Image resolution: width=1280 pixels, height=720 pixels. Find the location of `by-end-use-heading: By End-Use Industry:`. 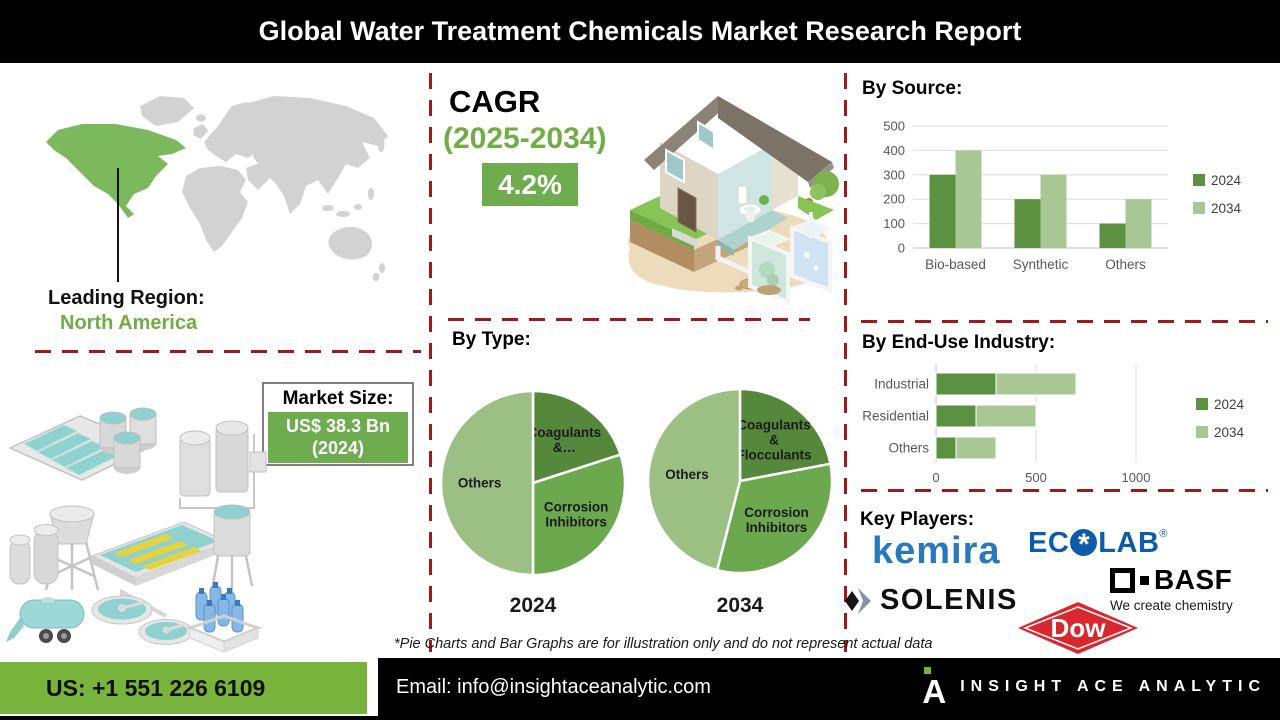

by-end-use-heading: By End-Use Industry: is located at coordinates (959, 342).